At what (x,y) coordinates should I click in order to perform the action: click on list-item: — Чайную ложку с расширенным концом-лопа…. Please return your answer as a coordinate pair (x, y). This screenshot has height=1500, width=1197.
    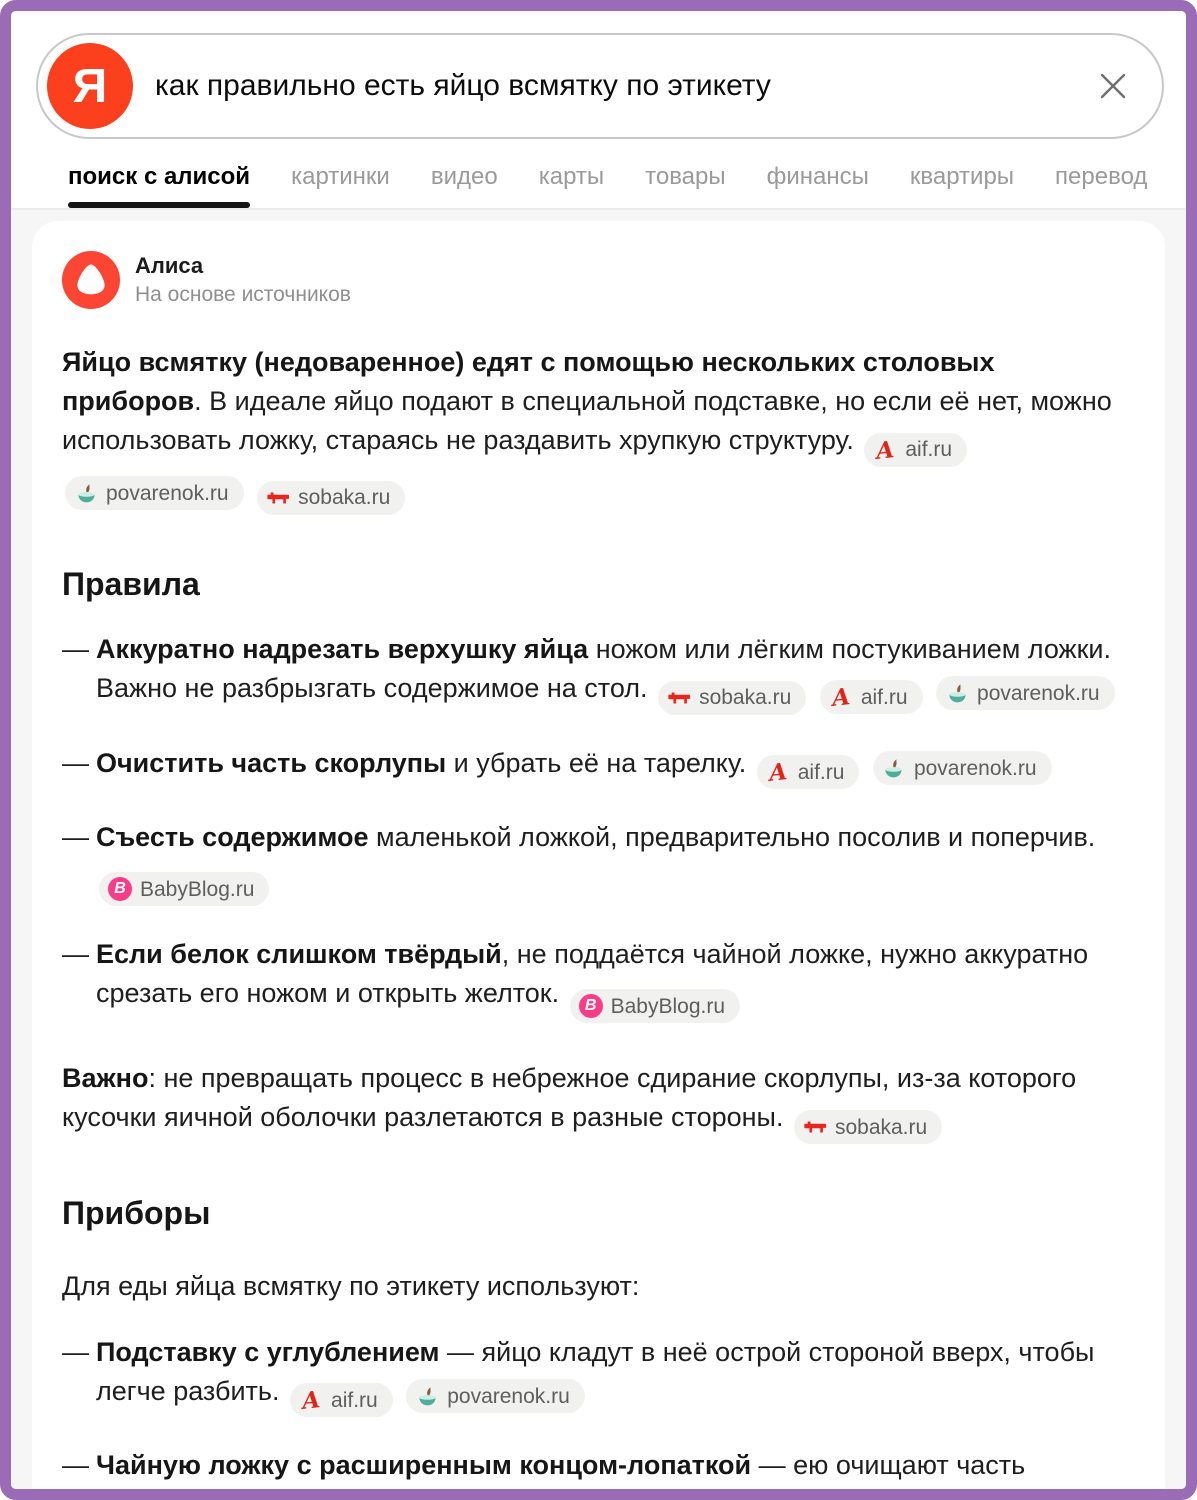
    Looking at the image, I should click on (594, 1467).